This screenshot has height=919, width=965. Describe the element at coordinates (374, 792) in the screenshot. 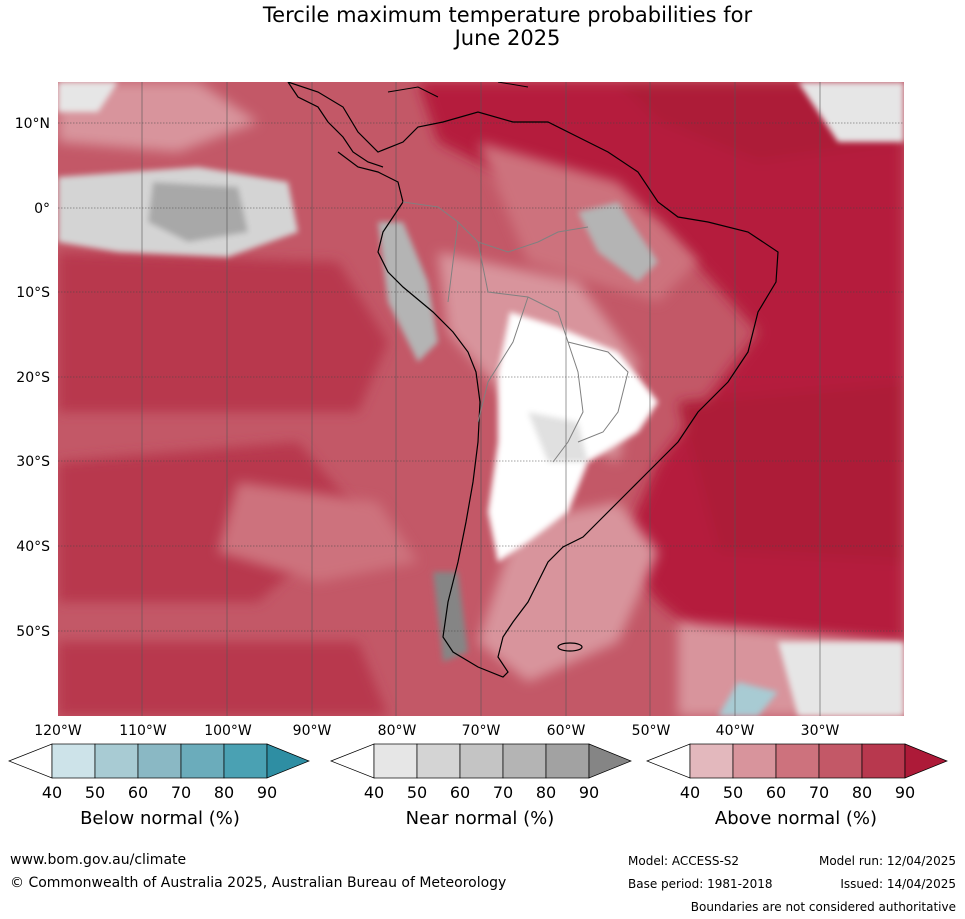

I see `near-tick: 40` at that location.